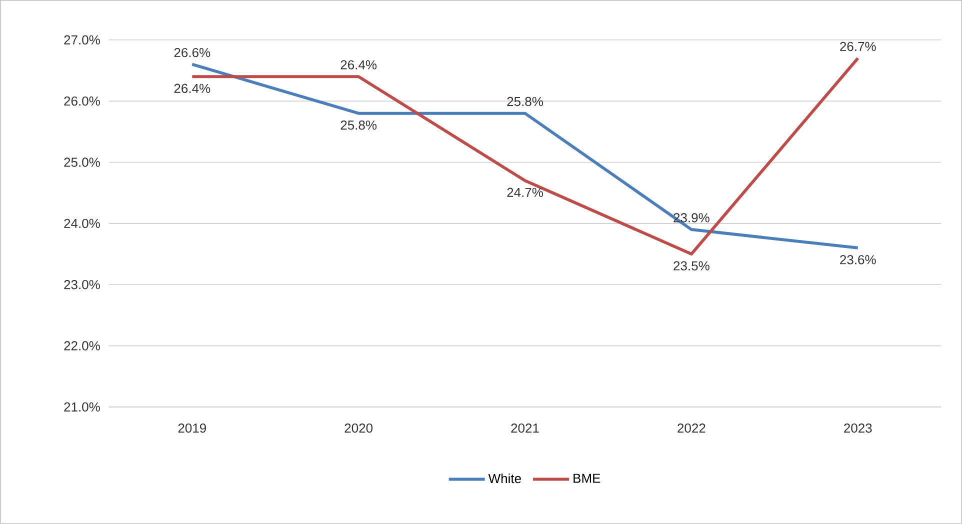  What do you see at coordinates (858, 47) in the screenshot?
I see `data-label: 26.7%` at bounding box center [858, 47].